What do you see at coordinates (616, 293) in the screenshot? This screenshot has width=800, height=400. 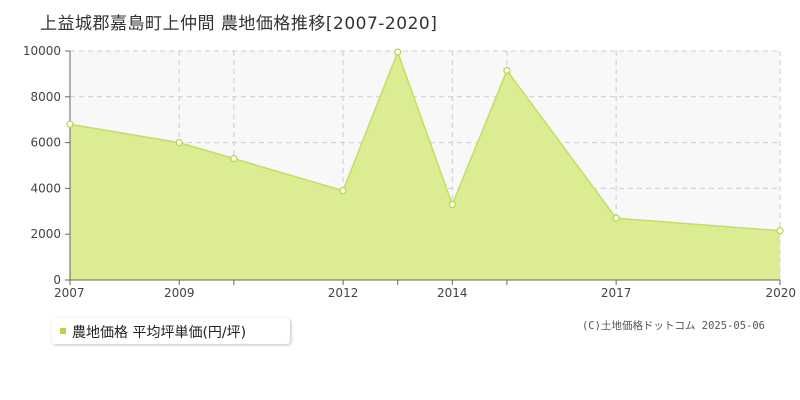 I see `x-tick-label: 2017` at bounding box center [616, 293].